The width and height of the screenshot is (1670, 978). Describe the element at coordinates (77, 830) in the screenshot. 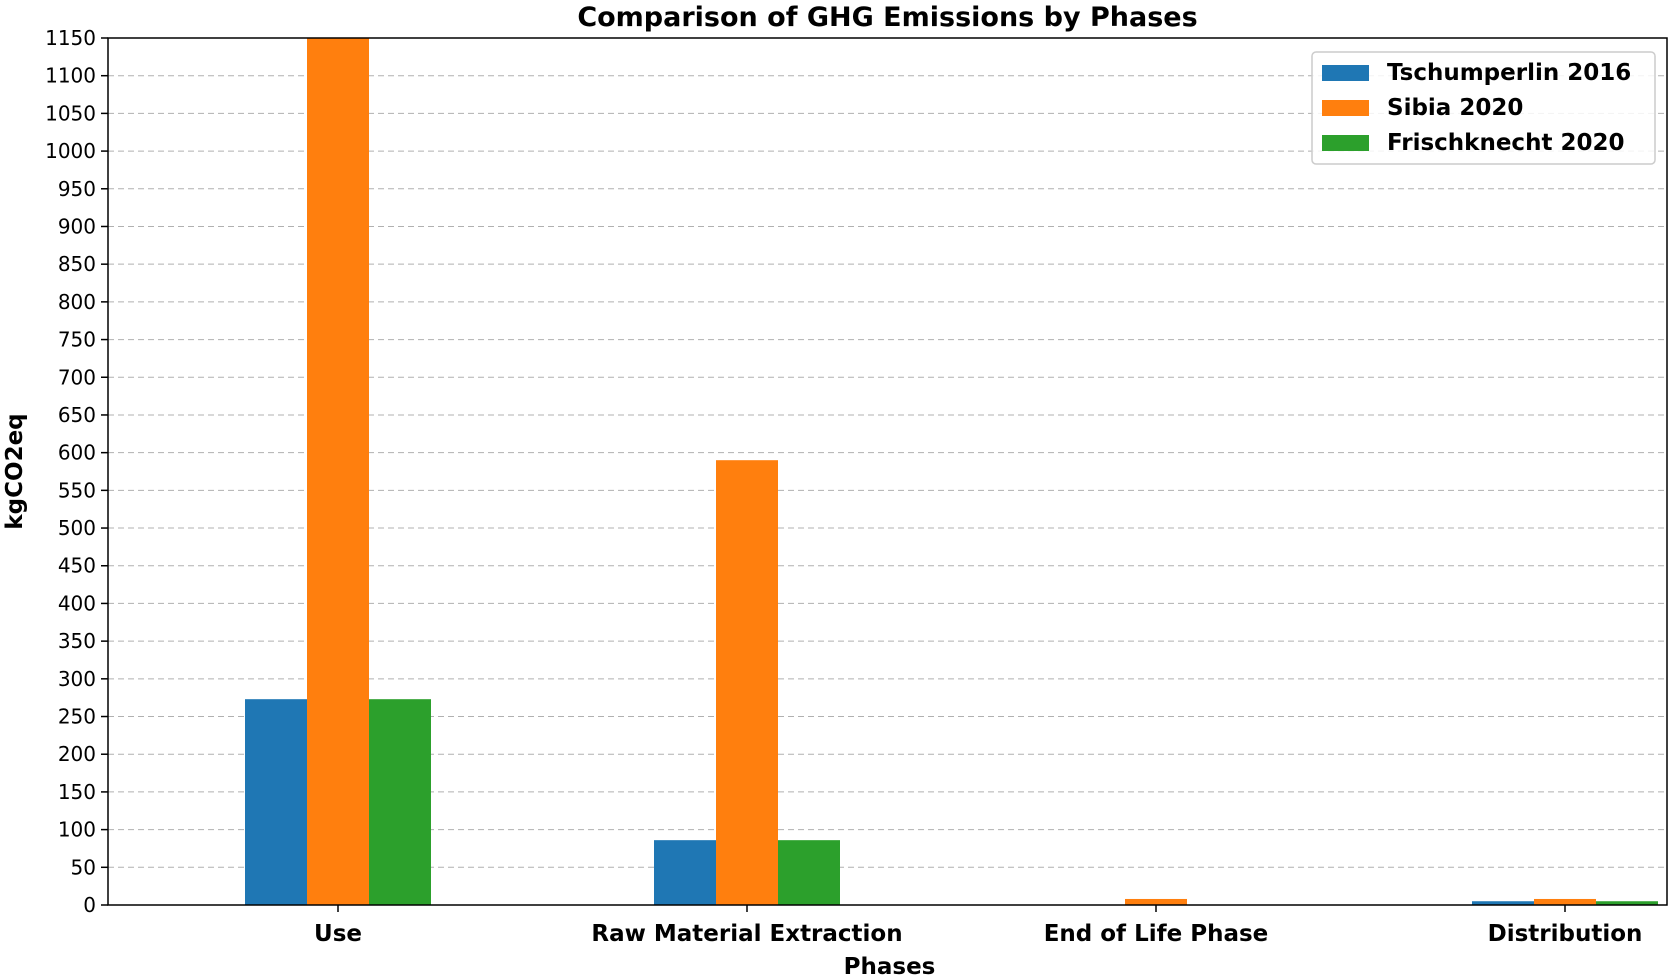

I see `y-tick-label: 100` at that location.